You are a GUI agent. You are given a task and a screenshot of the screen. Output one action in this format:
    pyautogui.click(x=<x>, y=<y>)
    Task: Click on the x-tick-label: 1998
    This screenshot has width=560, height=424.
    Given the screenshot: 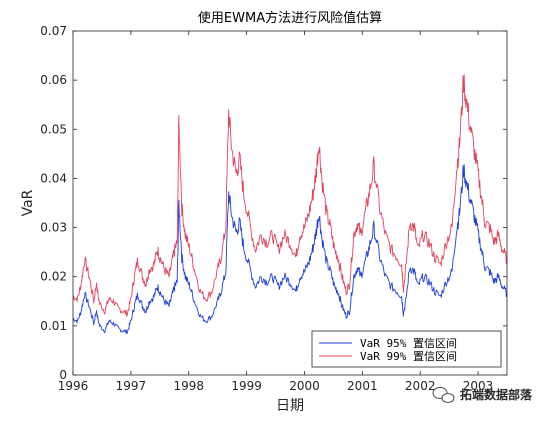 What is the action you would take?
    pyautogui.click(x=188, y=386)
    